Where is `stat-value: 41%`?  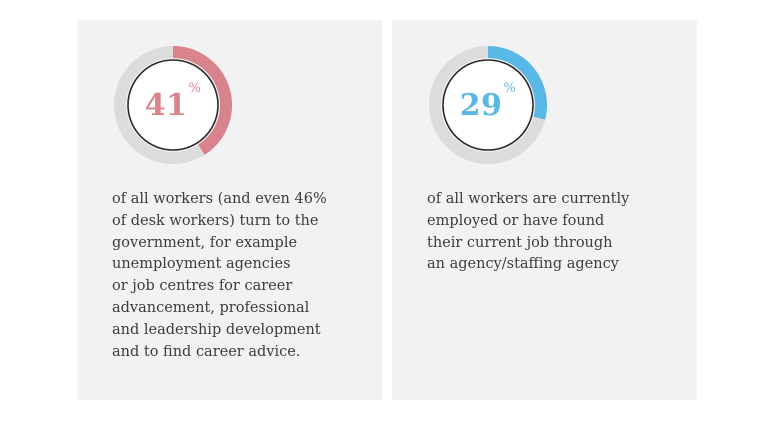 stat-value: 41% is located at coordinates (173, 105).